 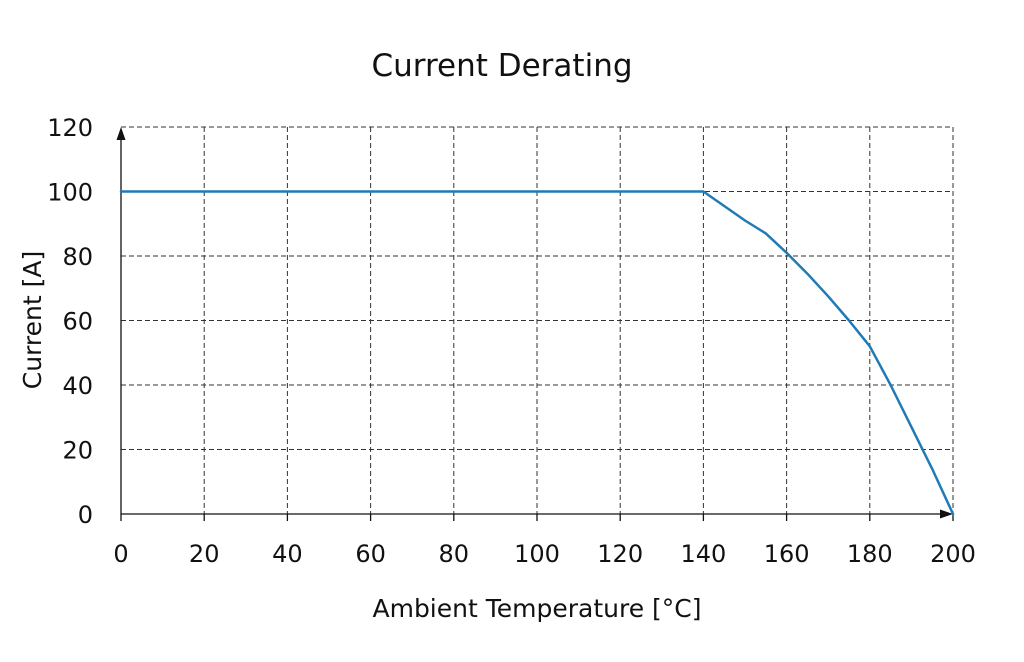 I want to click on x-tick-label: 160, so click(x=787, y=554).